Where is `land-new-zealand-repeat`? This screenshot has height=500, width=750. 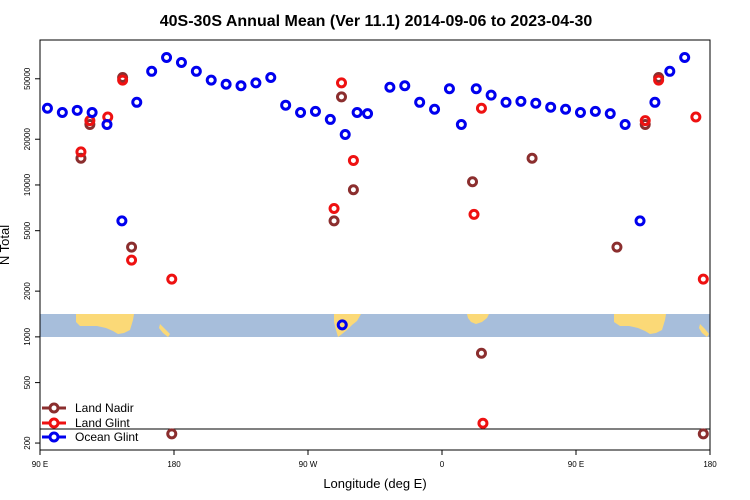
land-new-zealand-repeat is located at coordinates (704, 330).